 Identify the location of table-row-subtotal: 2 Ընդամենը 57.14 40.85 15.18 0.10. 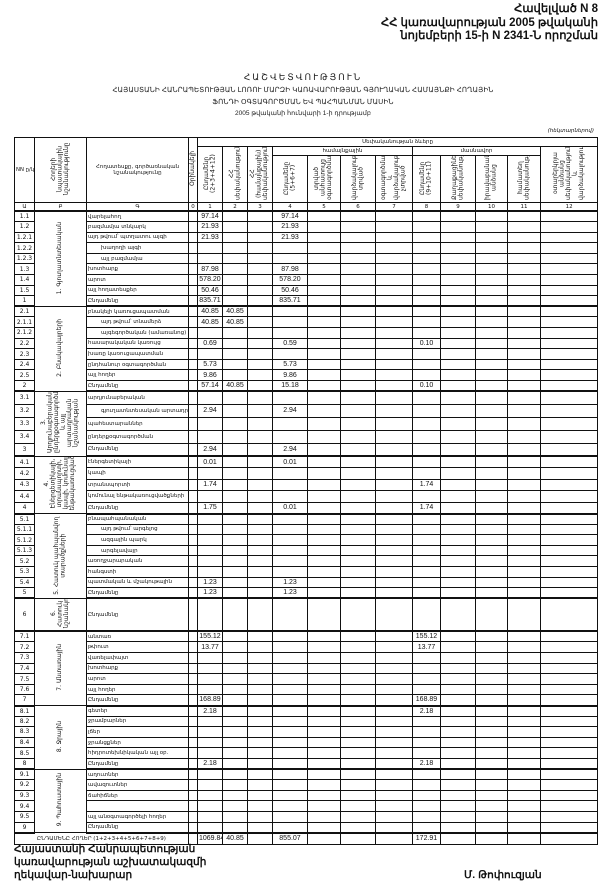
(306, 386).